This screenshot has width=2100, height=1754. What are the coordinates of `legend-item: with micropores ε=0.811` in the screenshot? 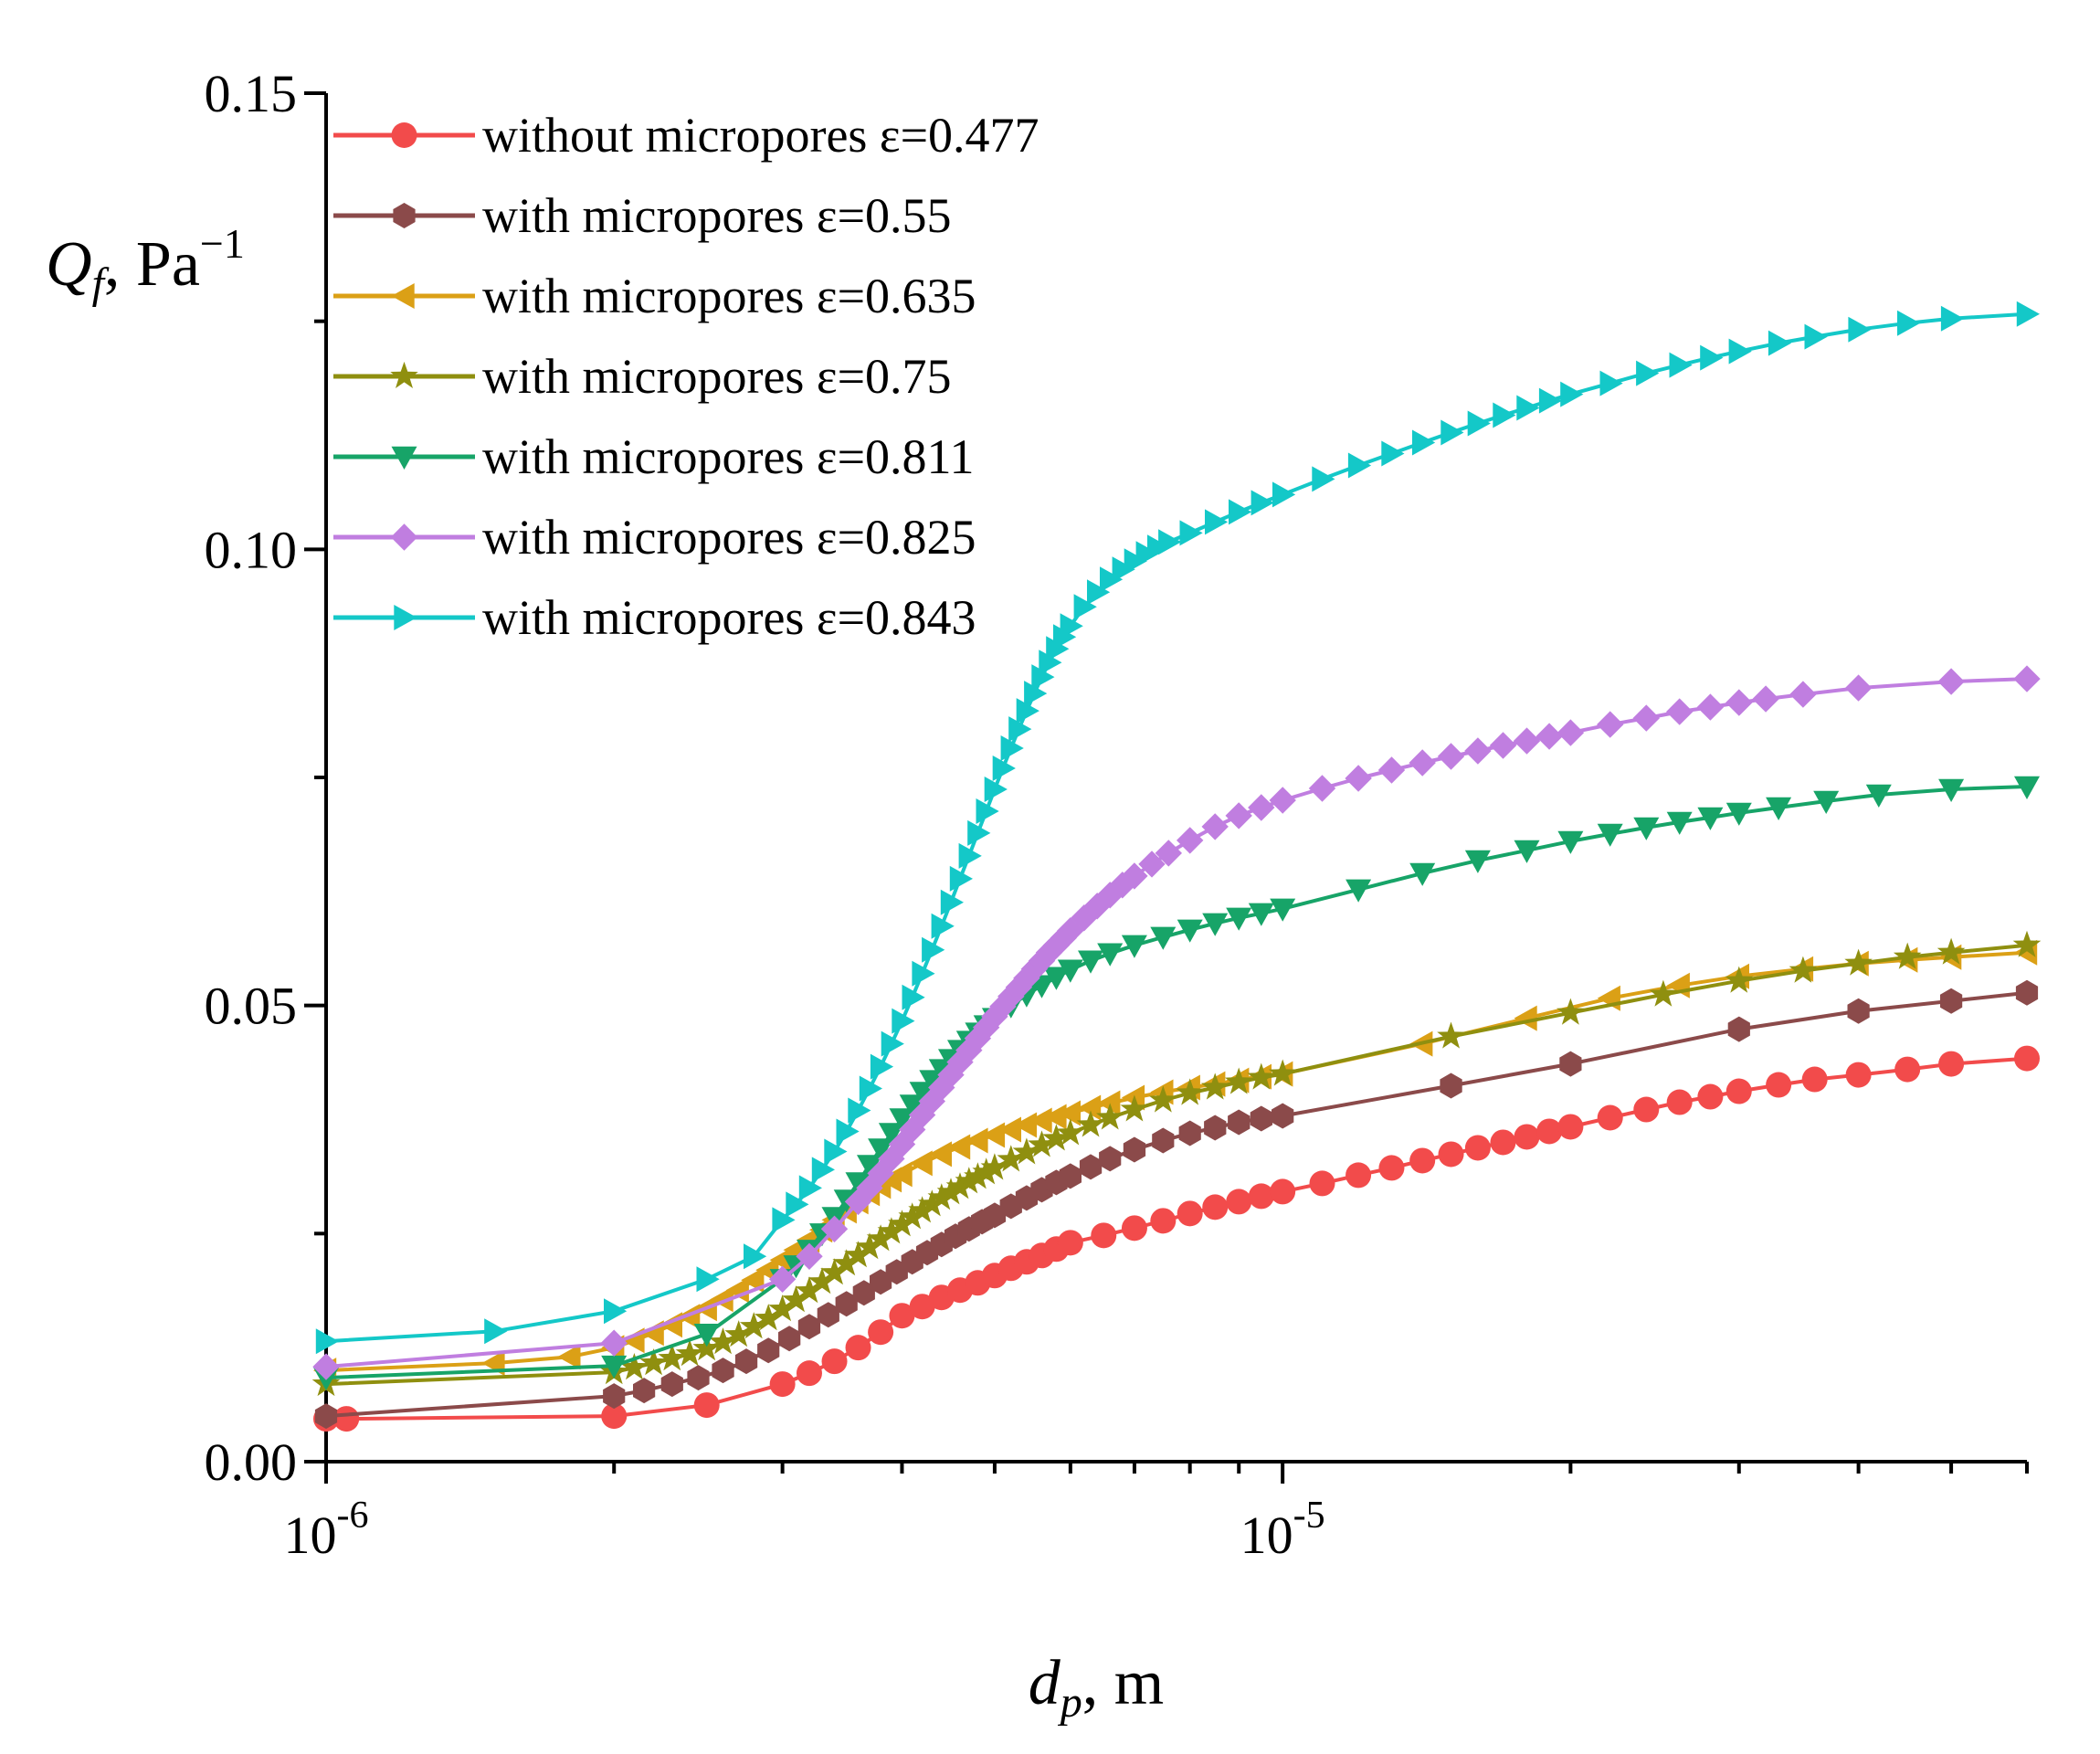 It's located at (654, 457).